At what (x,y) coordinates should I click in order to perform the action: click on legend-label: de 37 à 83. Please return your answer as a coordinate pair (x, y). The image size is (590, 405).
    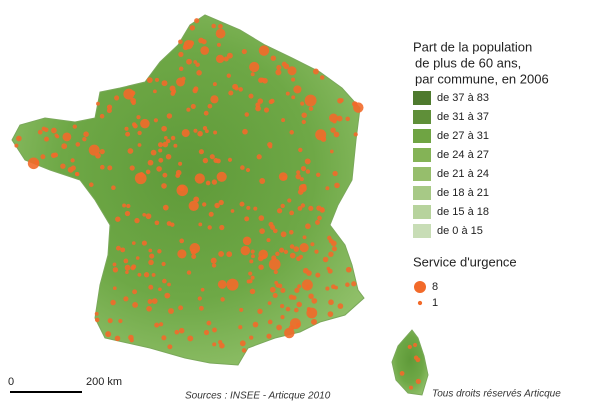
    Looking at the image, I should click on (463, 98).